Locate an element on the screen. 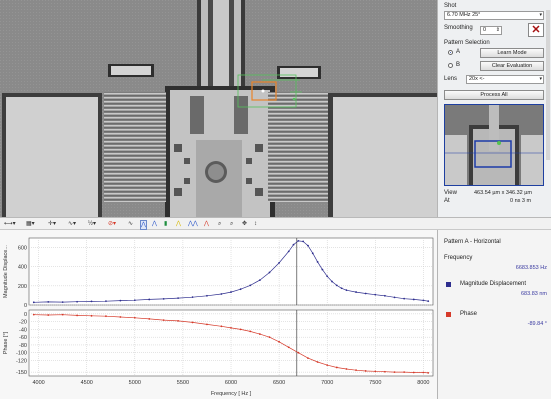  smoothing-input: 0 ⇕ is located at coordinates (491, 30).